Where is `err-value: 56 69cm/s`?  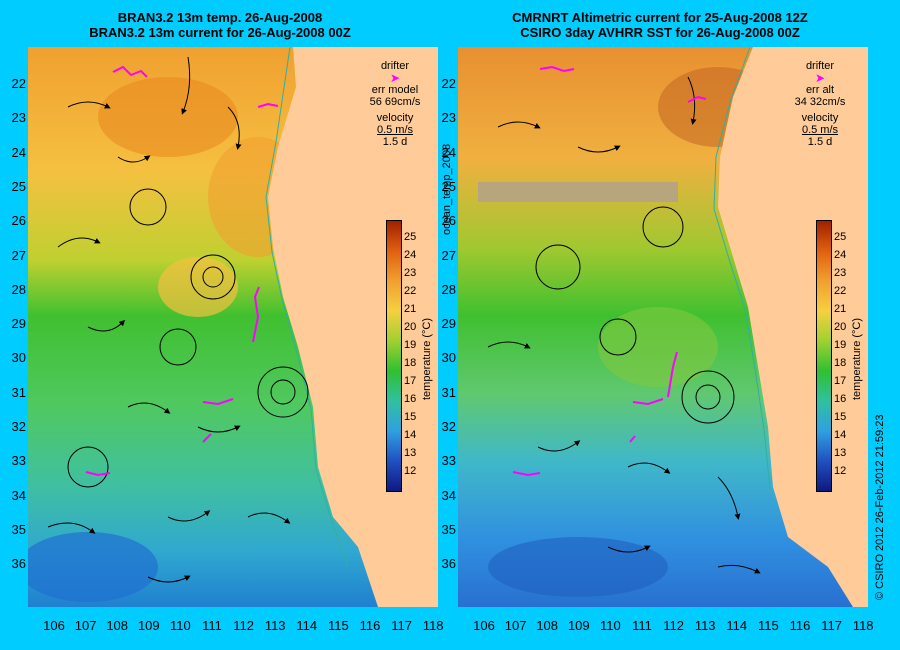 err-value: 56 69cm/s is located at coordinates (395, 102).